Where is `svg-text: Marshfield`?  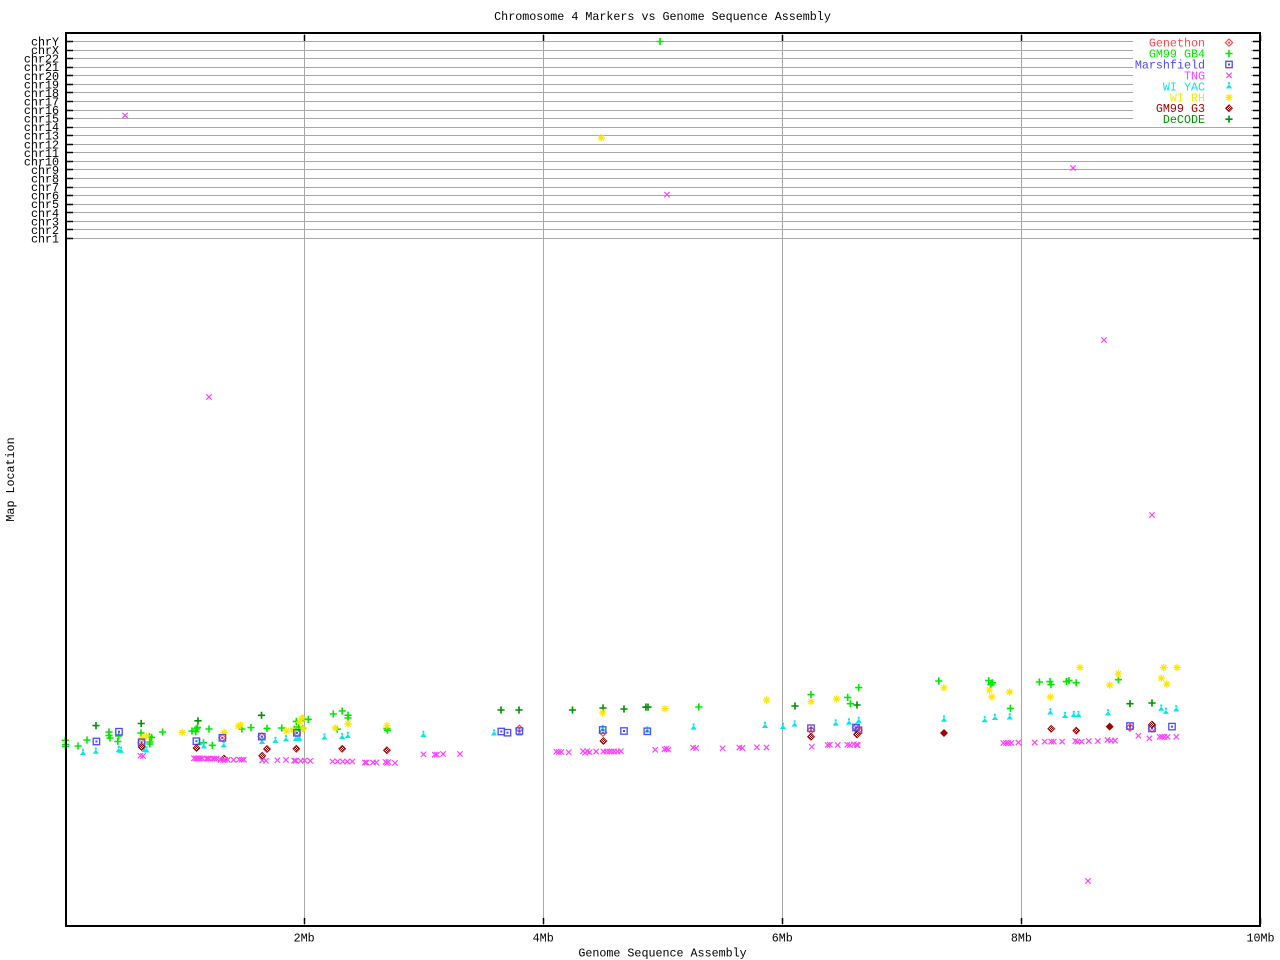
svg-text: Marshfield is located at coordinates (1170, 65).